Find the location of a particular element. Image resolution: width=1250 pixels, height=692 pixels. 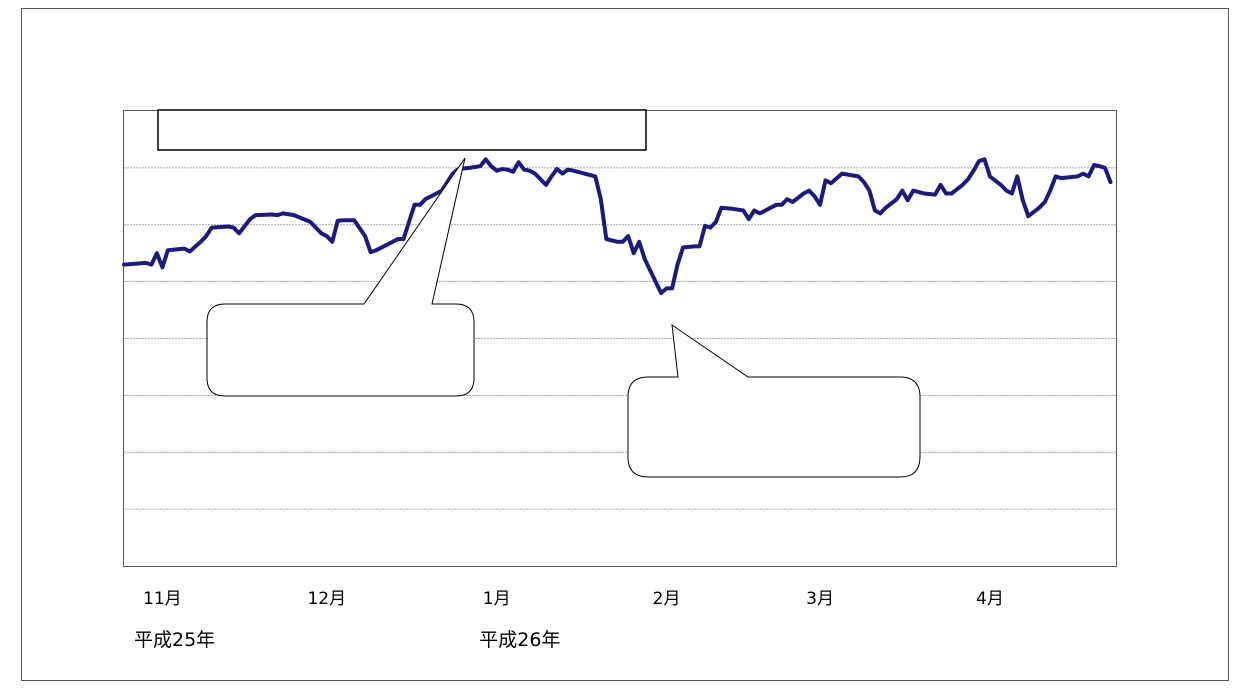

era-label: 平成25年 is located at coordinates (174, 640).